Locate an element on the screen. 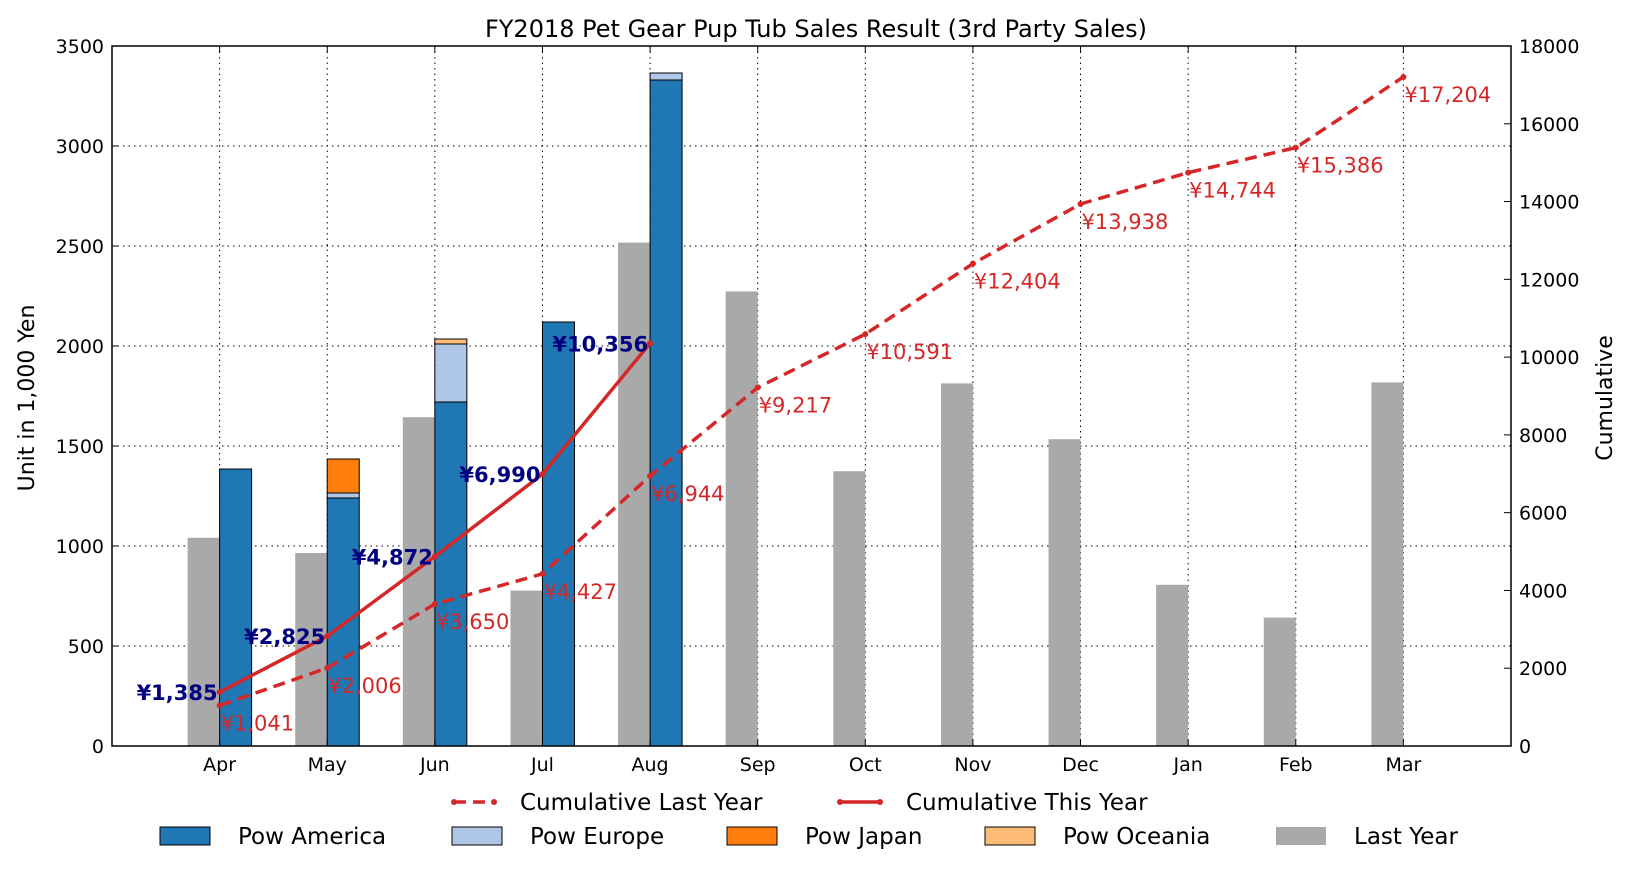 The image size is (1629, 872). bar-last-year-nov is located at coordinates (956, 564).